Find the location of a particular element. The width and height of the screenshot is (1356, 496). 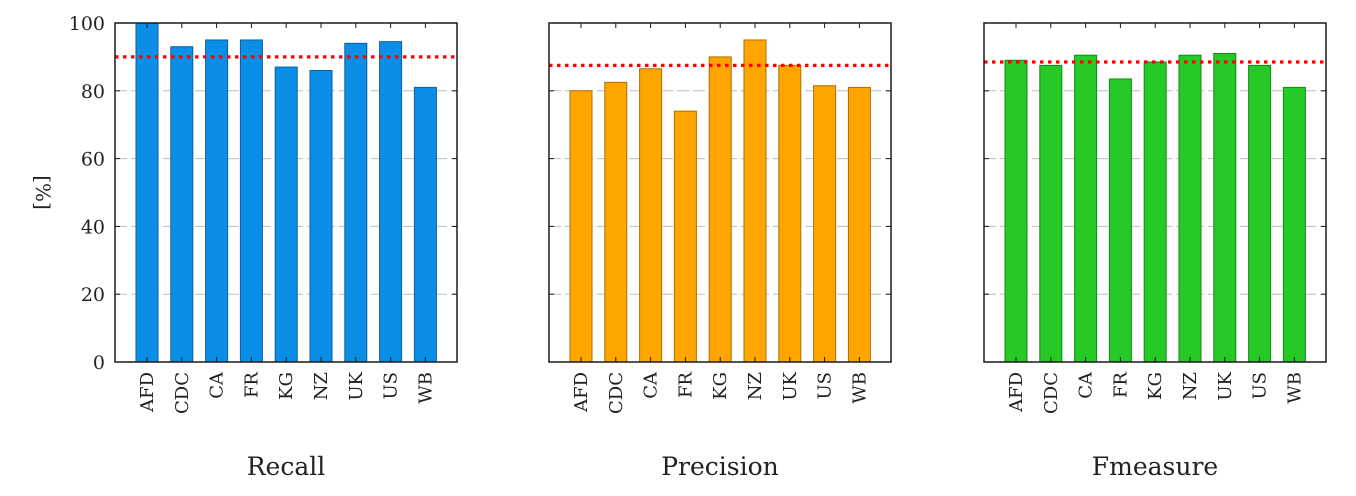

panel-title-precision: Precision is located at coordinates (720, 466).